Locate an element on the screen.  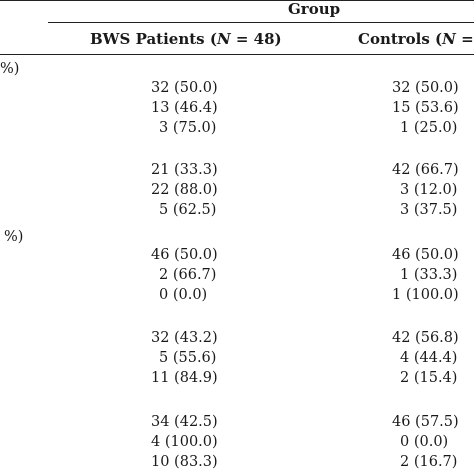
table-top-rule is located at coordinates (237, 0).